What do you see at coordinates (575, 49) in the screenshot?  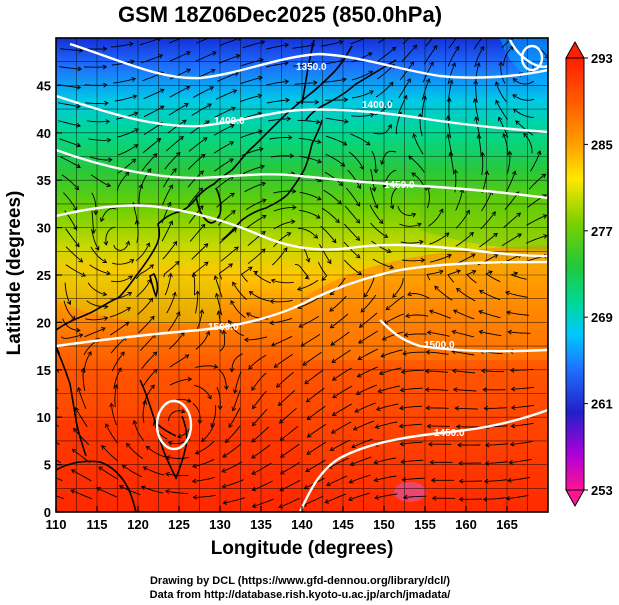 I see `colorbar-max-arrow` at bounding box center [575, 49].